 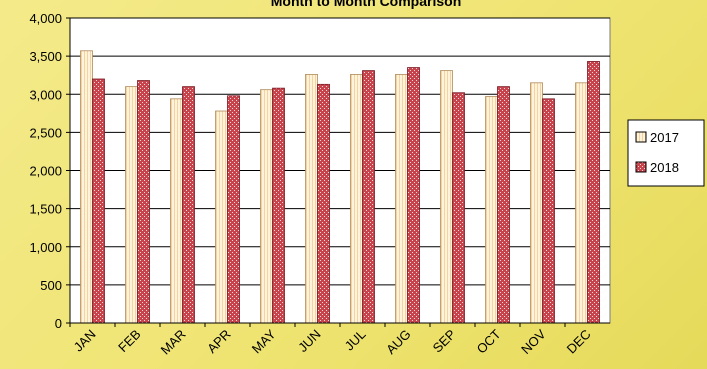 I want to click on bar-2018-apr, so click(x=233, y=209).